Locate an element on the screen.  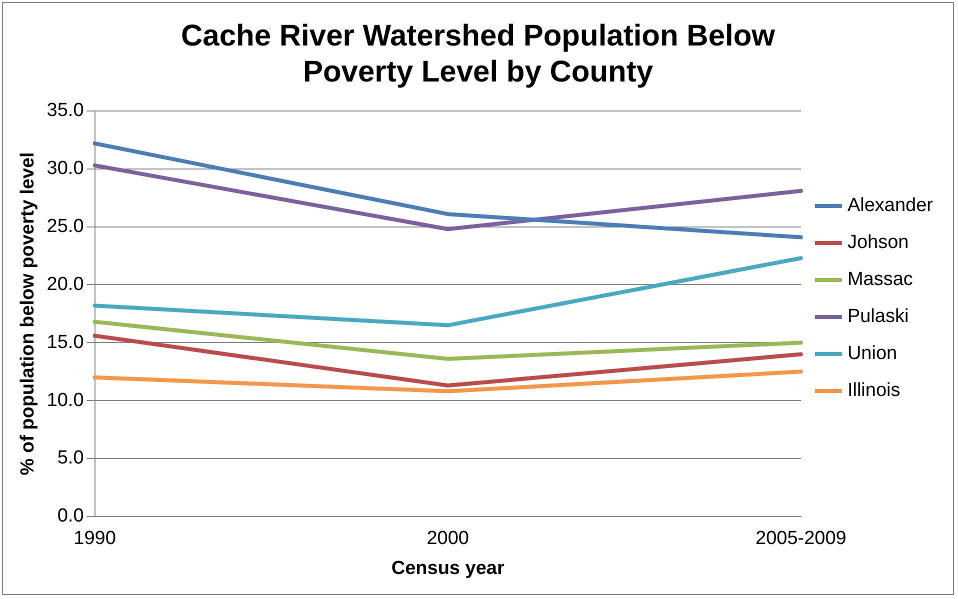
y-tick-label: 25.0 is located at coordinates (65, 227).